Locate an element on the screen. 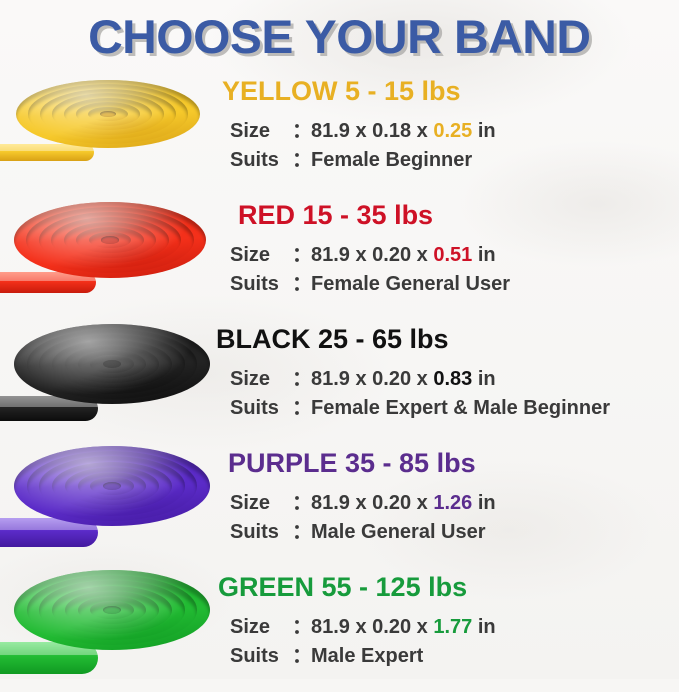  band-tail is located at coordinates (47, 152).